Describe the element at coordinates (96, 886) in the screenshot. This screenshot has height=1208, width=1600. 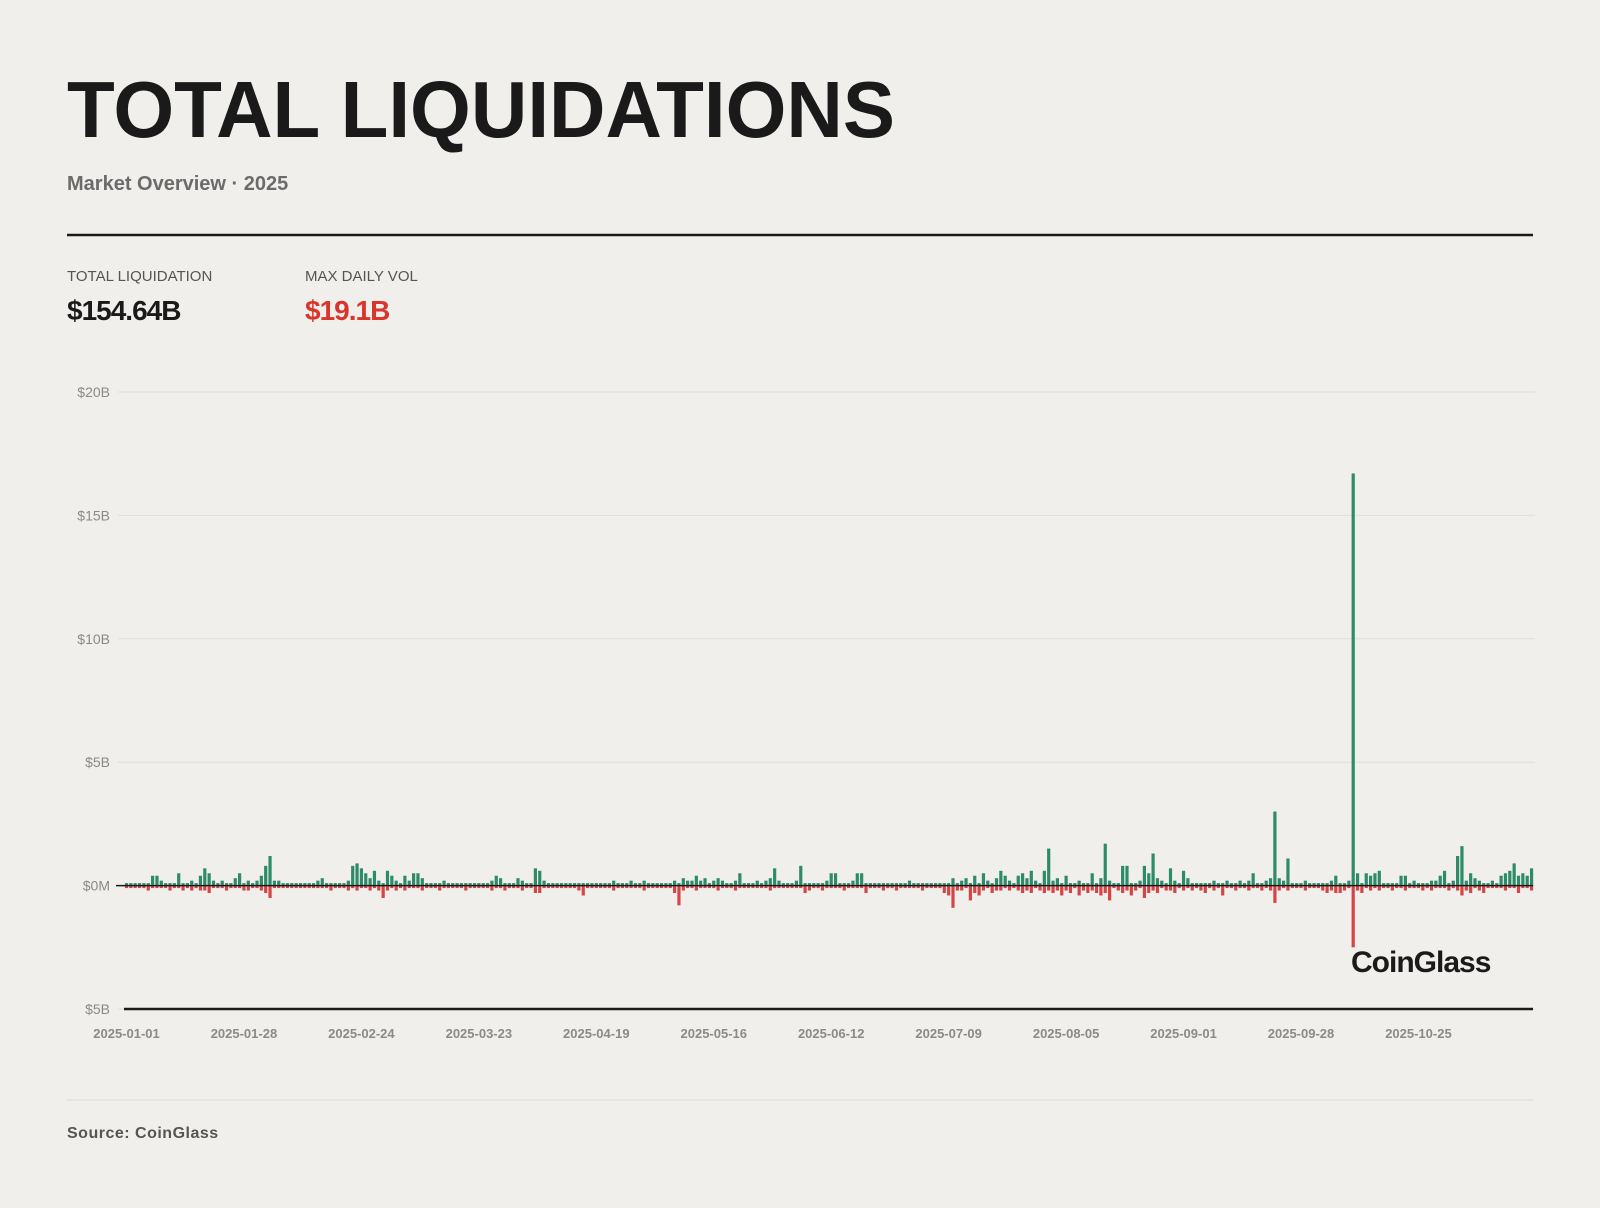
I see `y-tick-label: $0M` at that location.